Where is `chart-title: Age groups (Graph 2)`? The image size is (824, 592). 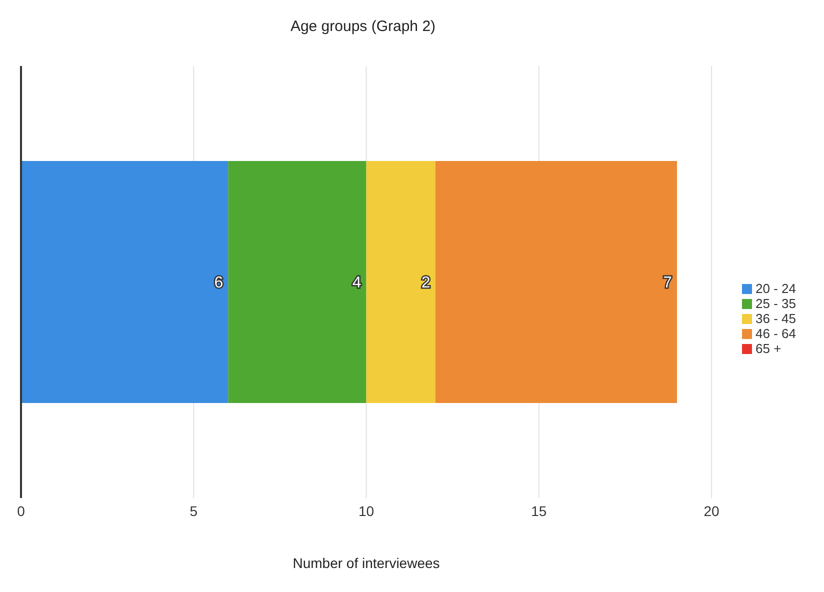
chart-title: Age groups (Graph 2) is located at coordinates (363, 27).